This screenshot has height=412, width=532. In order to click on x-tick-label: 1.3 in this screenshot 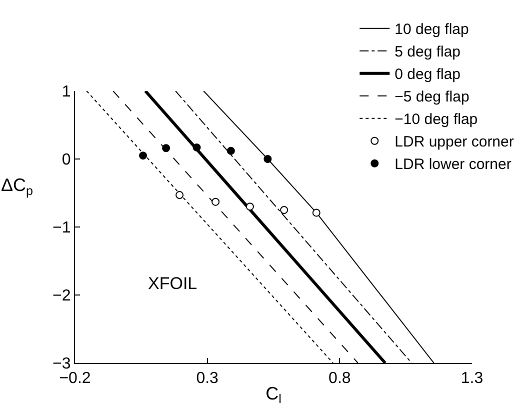, I will do `click(472, 379)`.